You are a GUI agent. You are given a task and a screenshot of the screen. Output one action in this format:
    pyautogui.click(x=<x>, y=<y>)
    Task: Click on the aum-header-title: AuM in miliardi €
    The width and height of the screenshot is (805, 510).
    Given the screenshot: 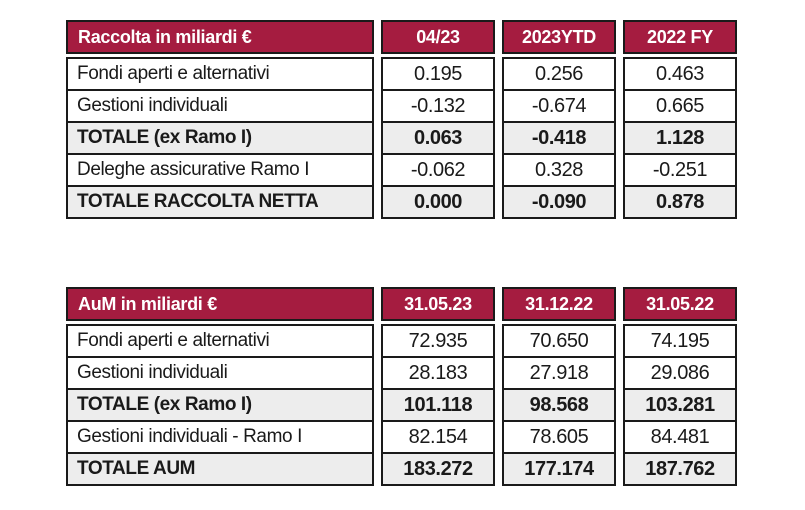 What is the action you would take?
    pyautogui.click(x=220, y=304)
    